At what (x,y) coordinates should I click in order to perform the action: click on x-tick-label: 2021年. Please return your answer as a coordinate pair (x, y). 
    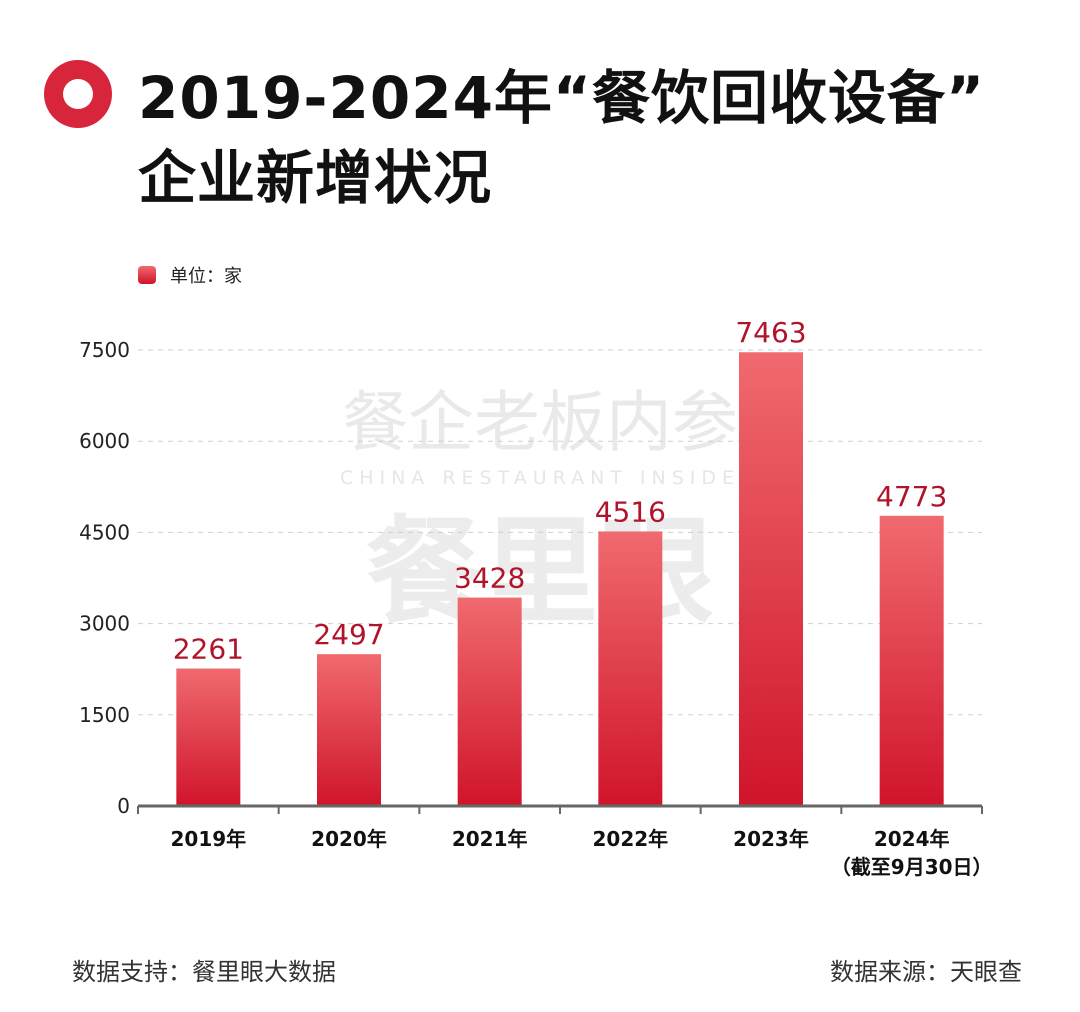
    Looking at the image, I should click on (490, 839).